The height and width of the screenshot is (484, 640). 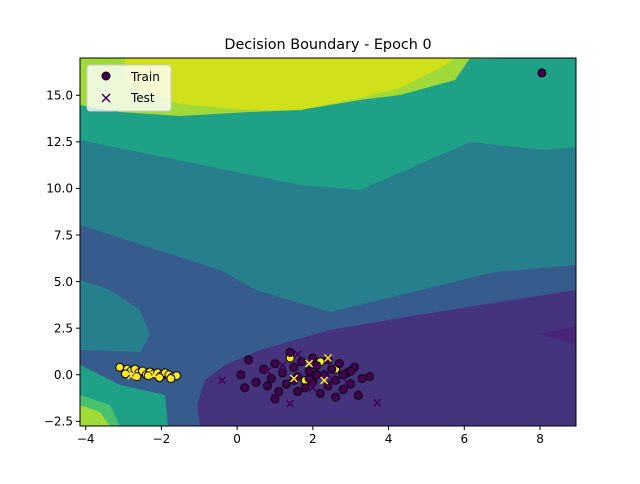 What do you see at coordinates (59, 96) in the screenshot?
I see `y-tick-label: 15.0` at bounding box center [59, 96].